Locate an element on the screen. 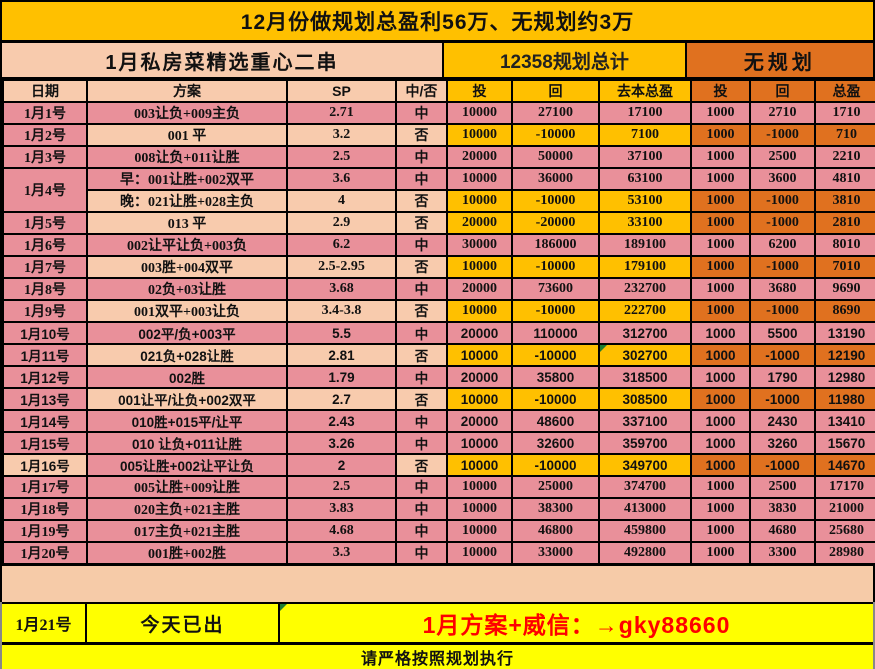  noplan-return-cell: 6200 is located at coordinates (782, 245).